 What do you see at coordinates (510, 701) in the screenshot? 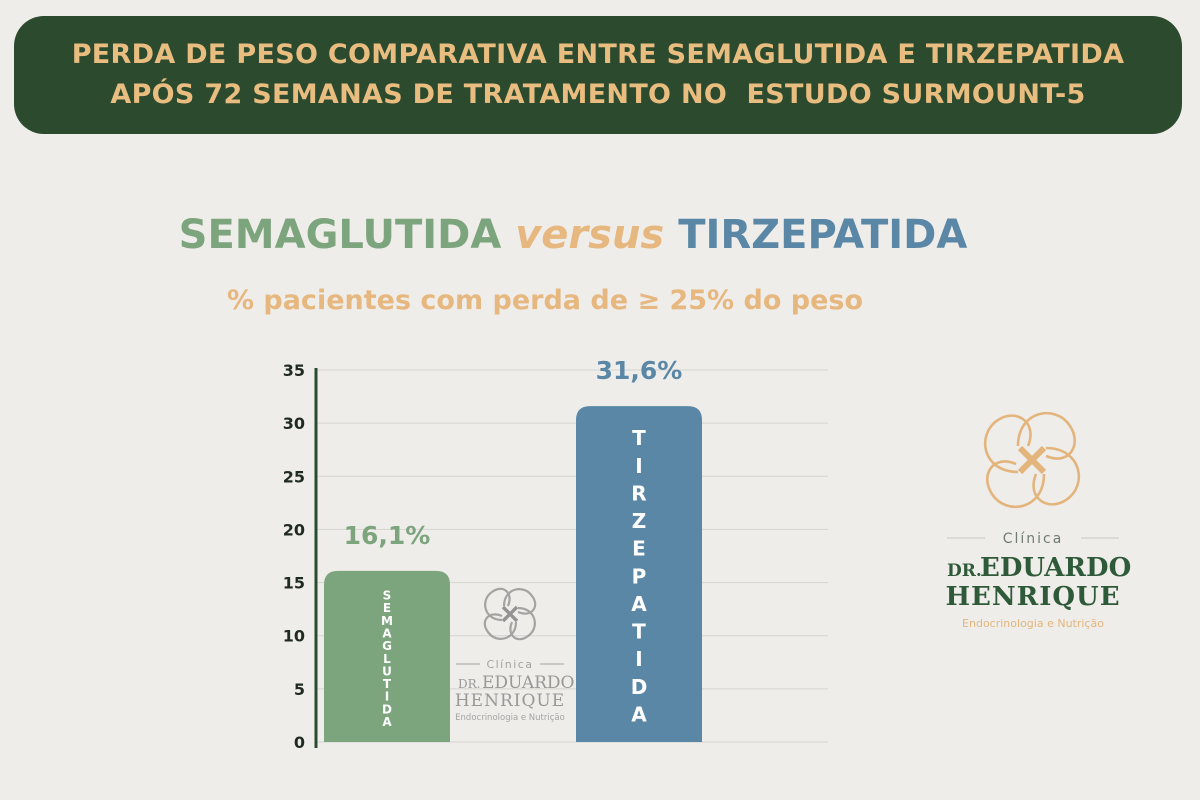
I see `watermark-name-2: HENRIQUE` at bounding box center [510, 701].